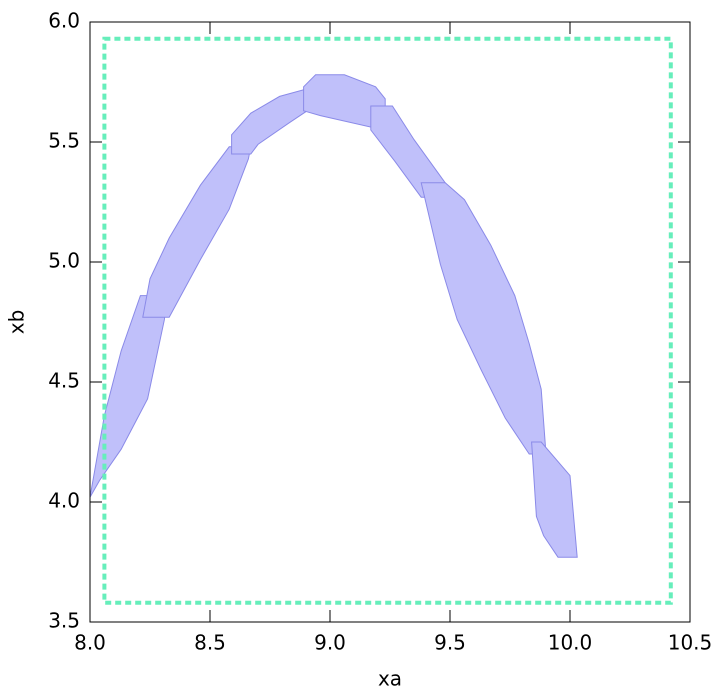 This screenshot has height=692, width=720. I want to click on x-tick-label: 8.0, so click(90, 643).